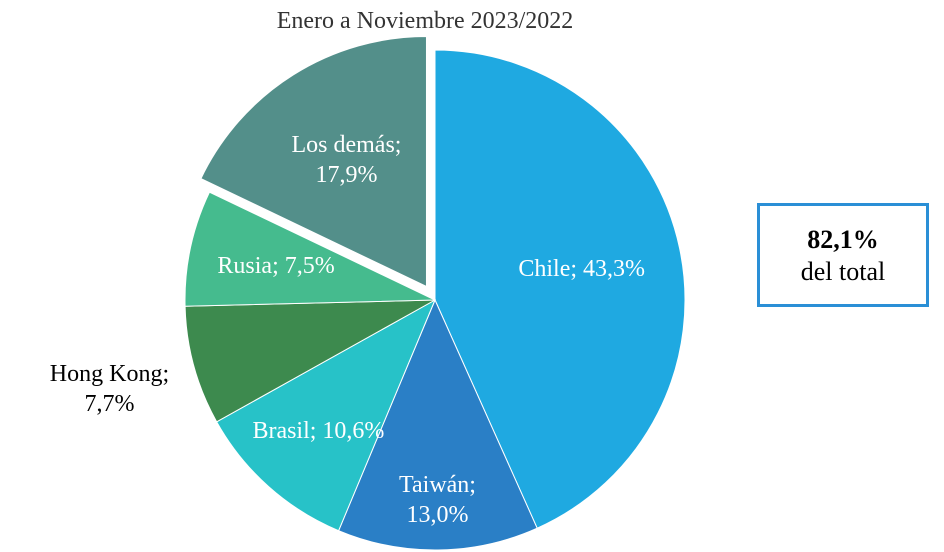 The height and width of the screenshot is (552, 944). Describe the element at coordinates (582, 268) in the screenshot. I see `slice-label: Chile; 43,3%` at that location.